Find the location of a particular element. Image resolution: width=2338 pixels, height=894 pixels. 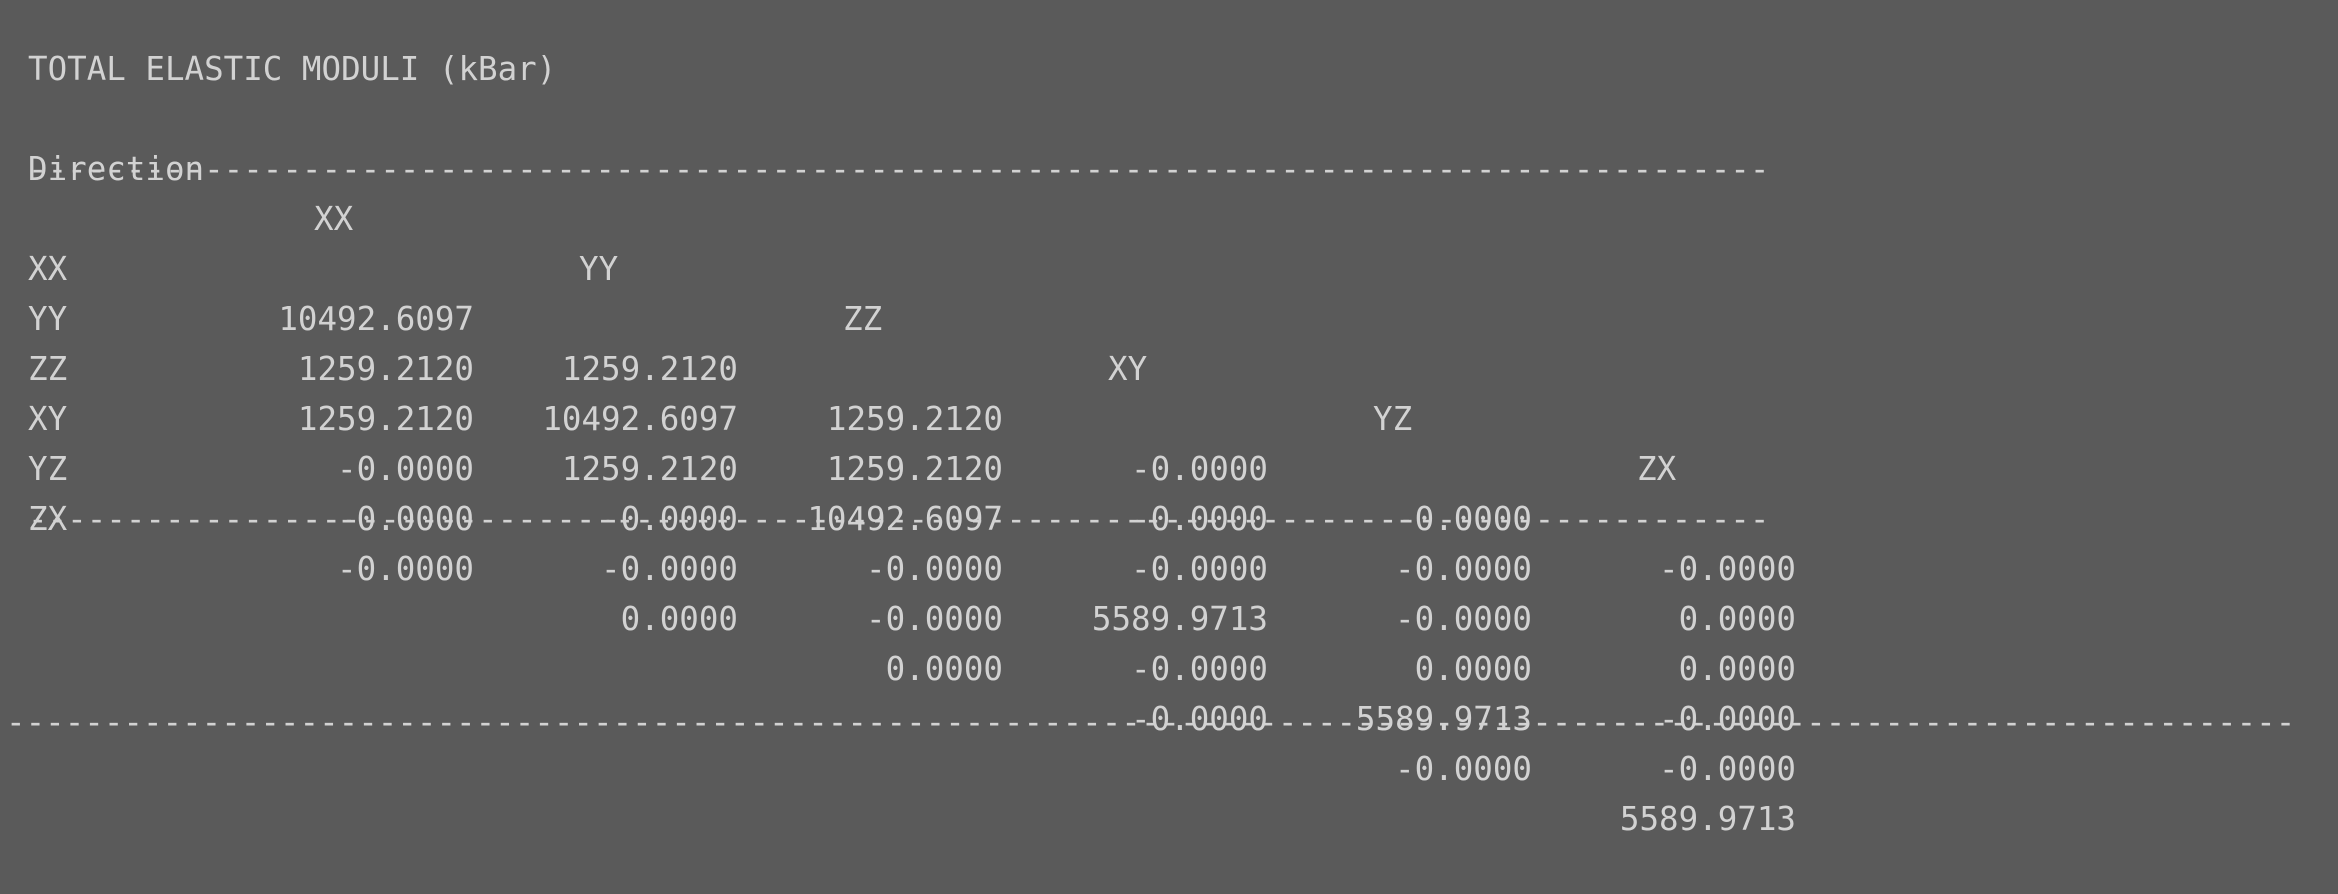

header-yy: YY is located at coordinates (599, 269).